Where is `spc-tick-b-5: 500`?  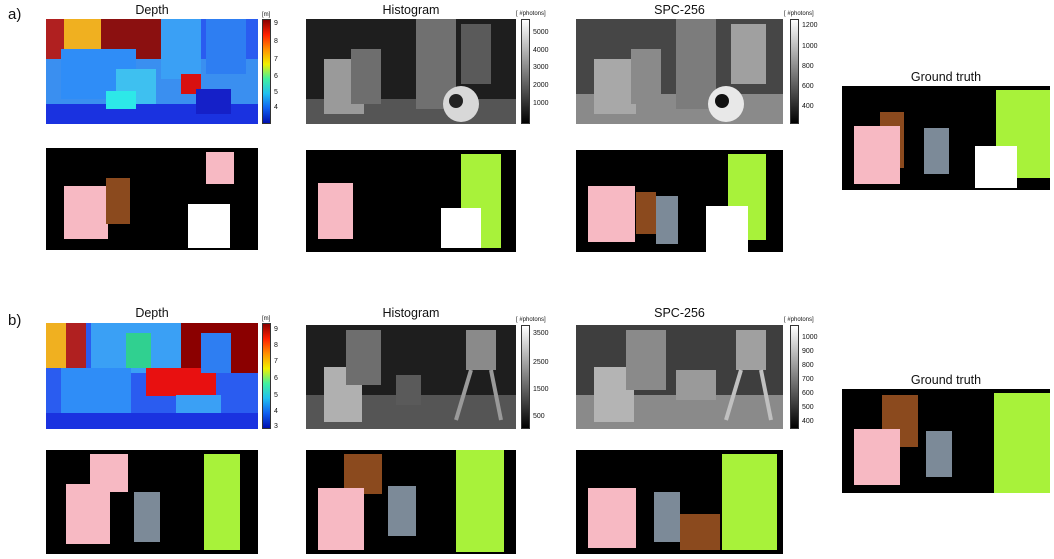
spc-tick-b-5: 500 is located at coordinates (808, 407).